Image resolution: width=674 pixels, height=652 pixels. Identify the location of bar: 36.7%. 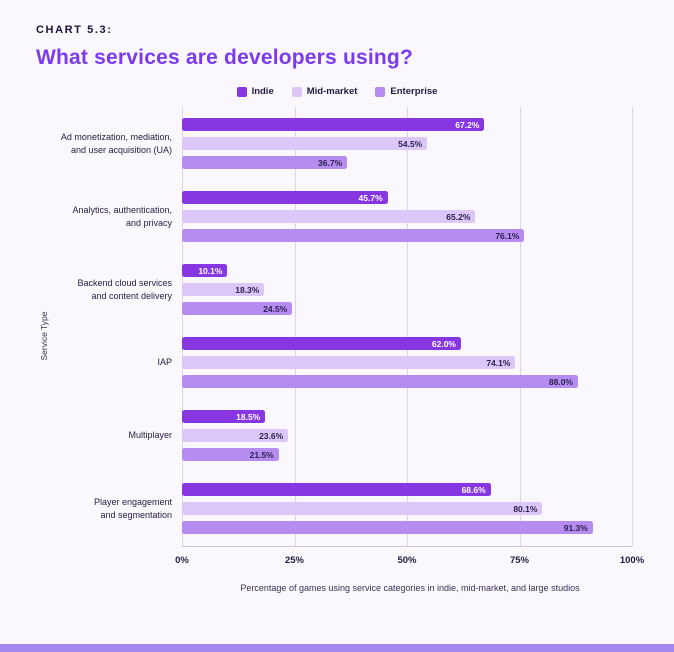
(265, 162).